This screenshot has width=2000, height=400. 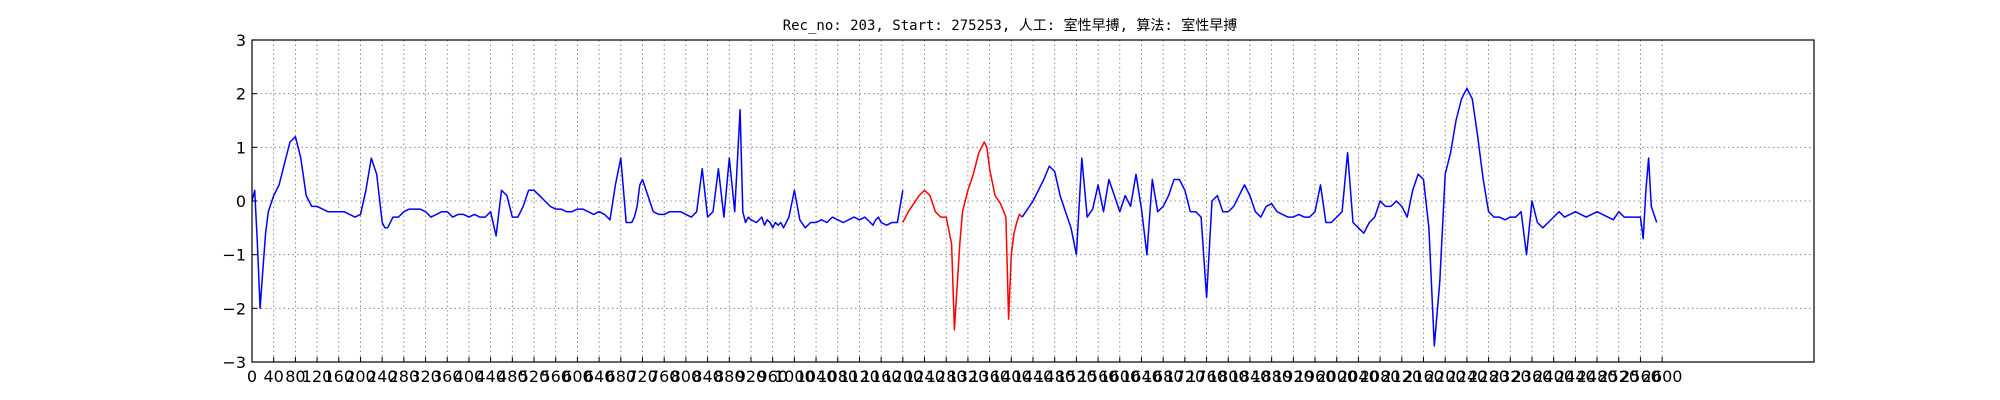 What do you see at coordinates (1336, 376) in the screenshot?
I see `x-tick-label: 2000` at bounding box center [1336, 376].